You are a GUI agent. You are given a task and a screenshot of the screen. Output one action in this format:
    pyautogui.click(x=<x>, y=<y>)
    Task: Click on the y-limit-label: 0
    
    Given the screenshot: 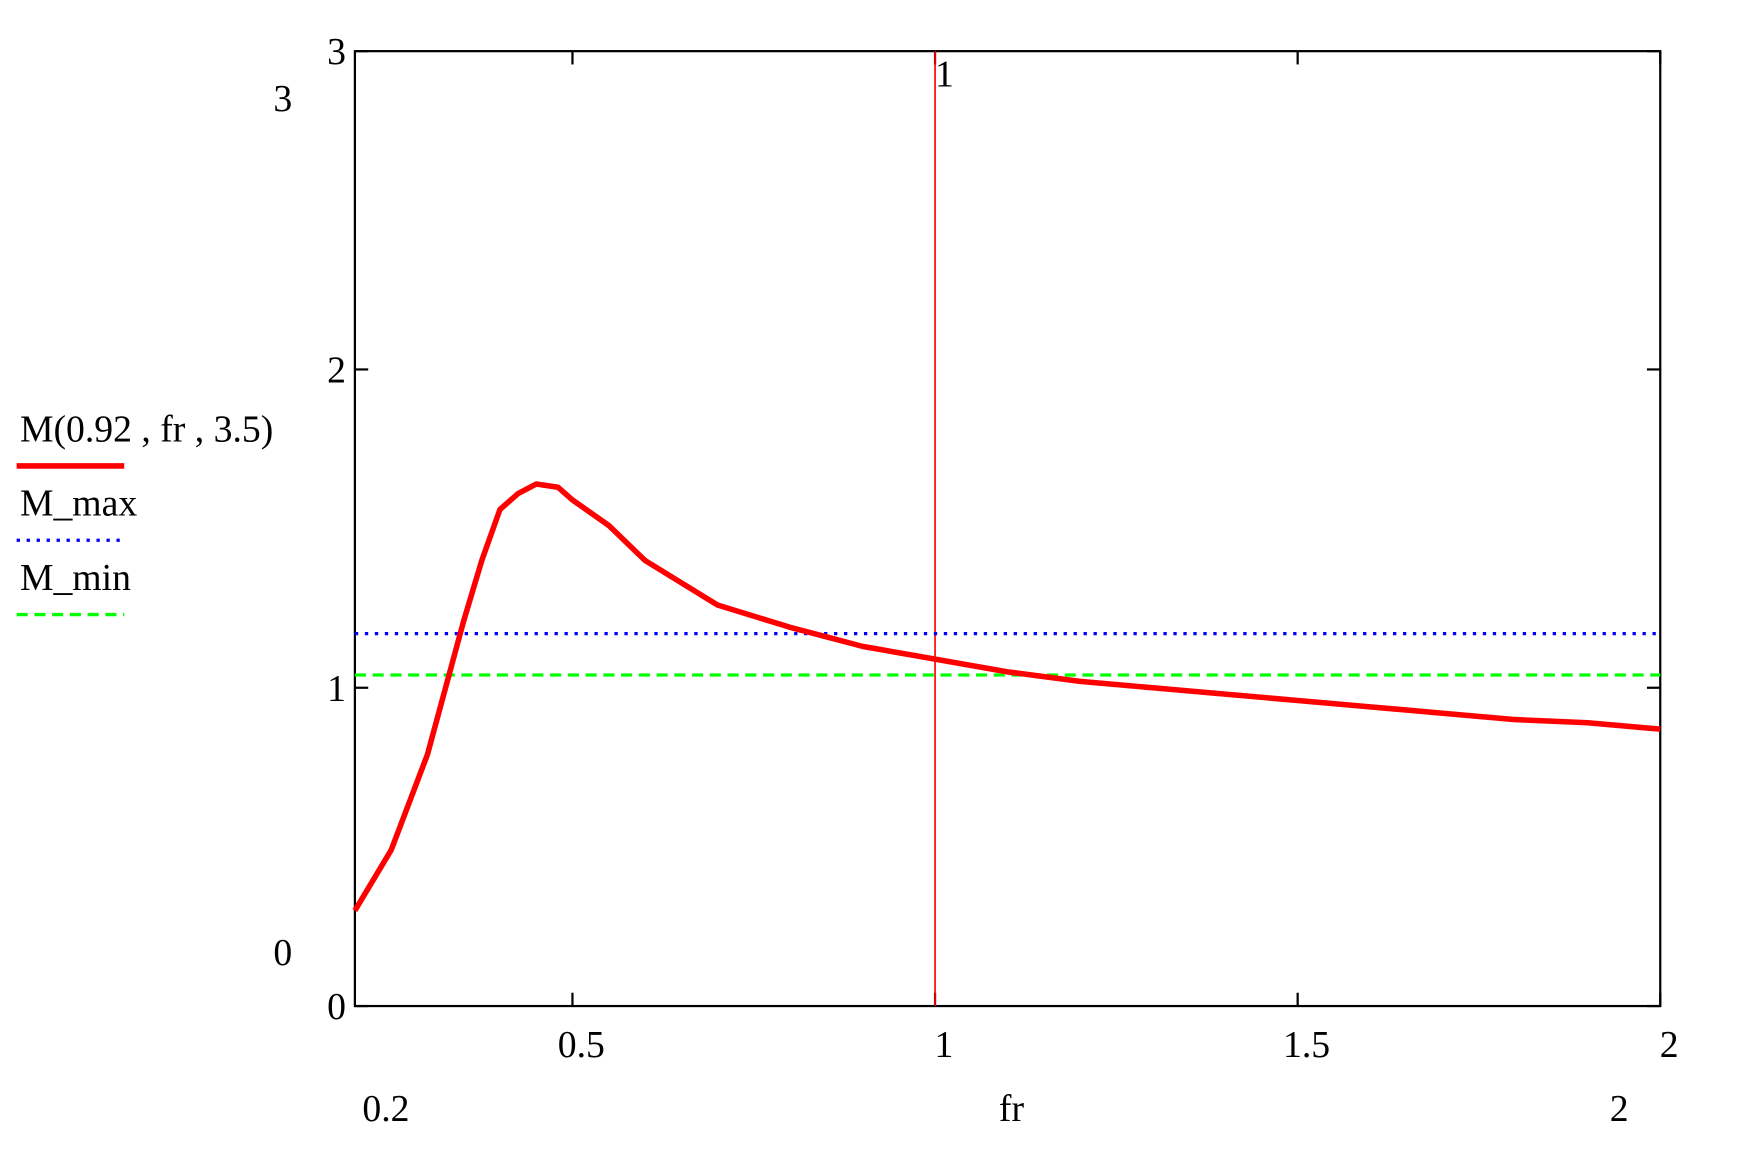 What is the action you would take?
    pyautogui.click(x=282, y=953)
    